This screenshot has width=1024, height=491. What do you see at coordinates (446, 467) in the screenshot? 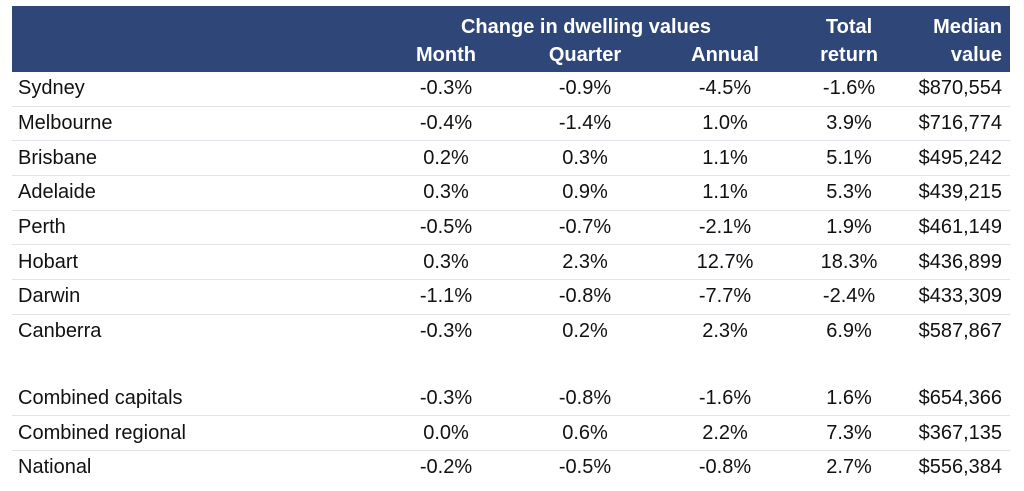
I see `month-change-cell: -0.2%` at bounding box center [446, 467].